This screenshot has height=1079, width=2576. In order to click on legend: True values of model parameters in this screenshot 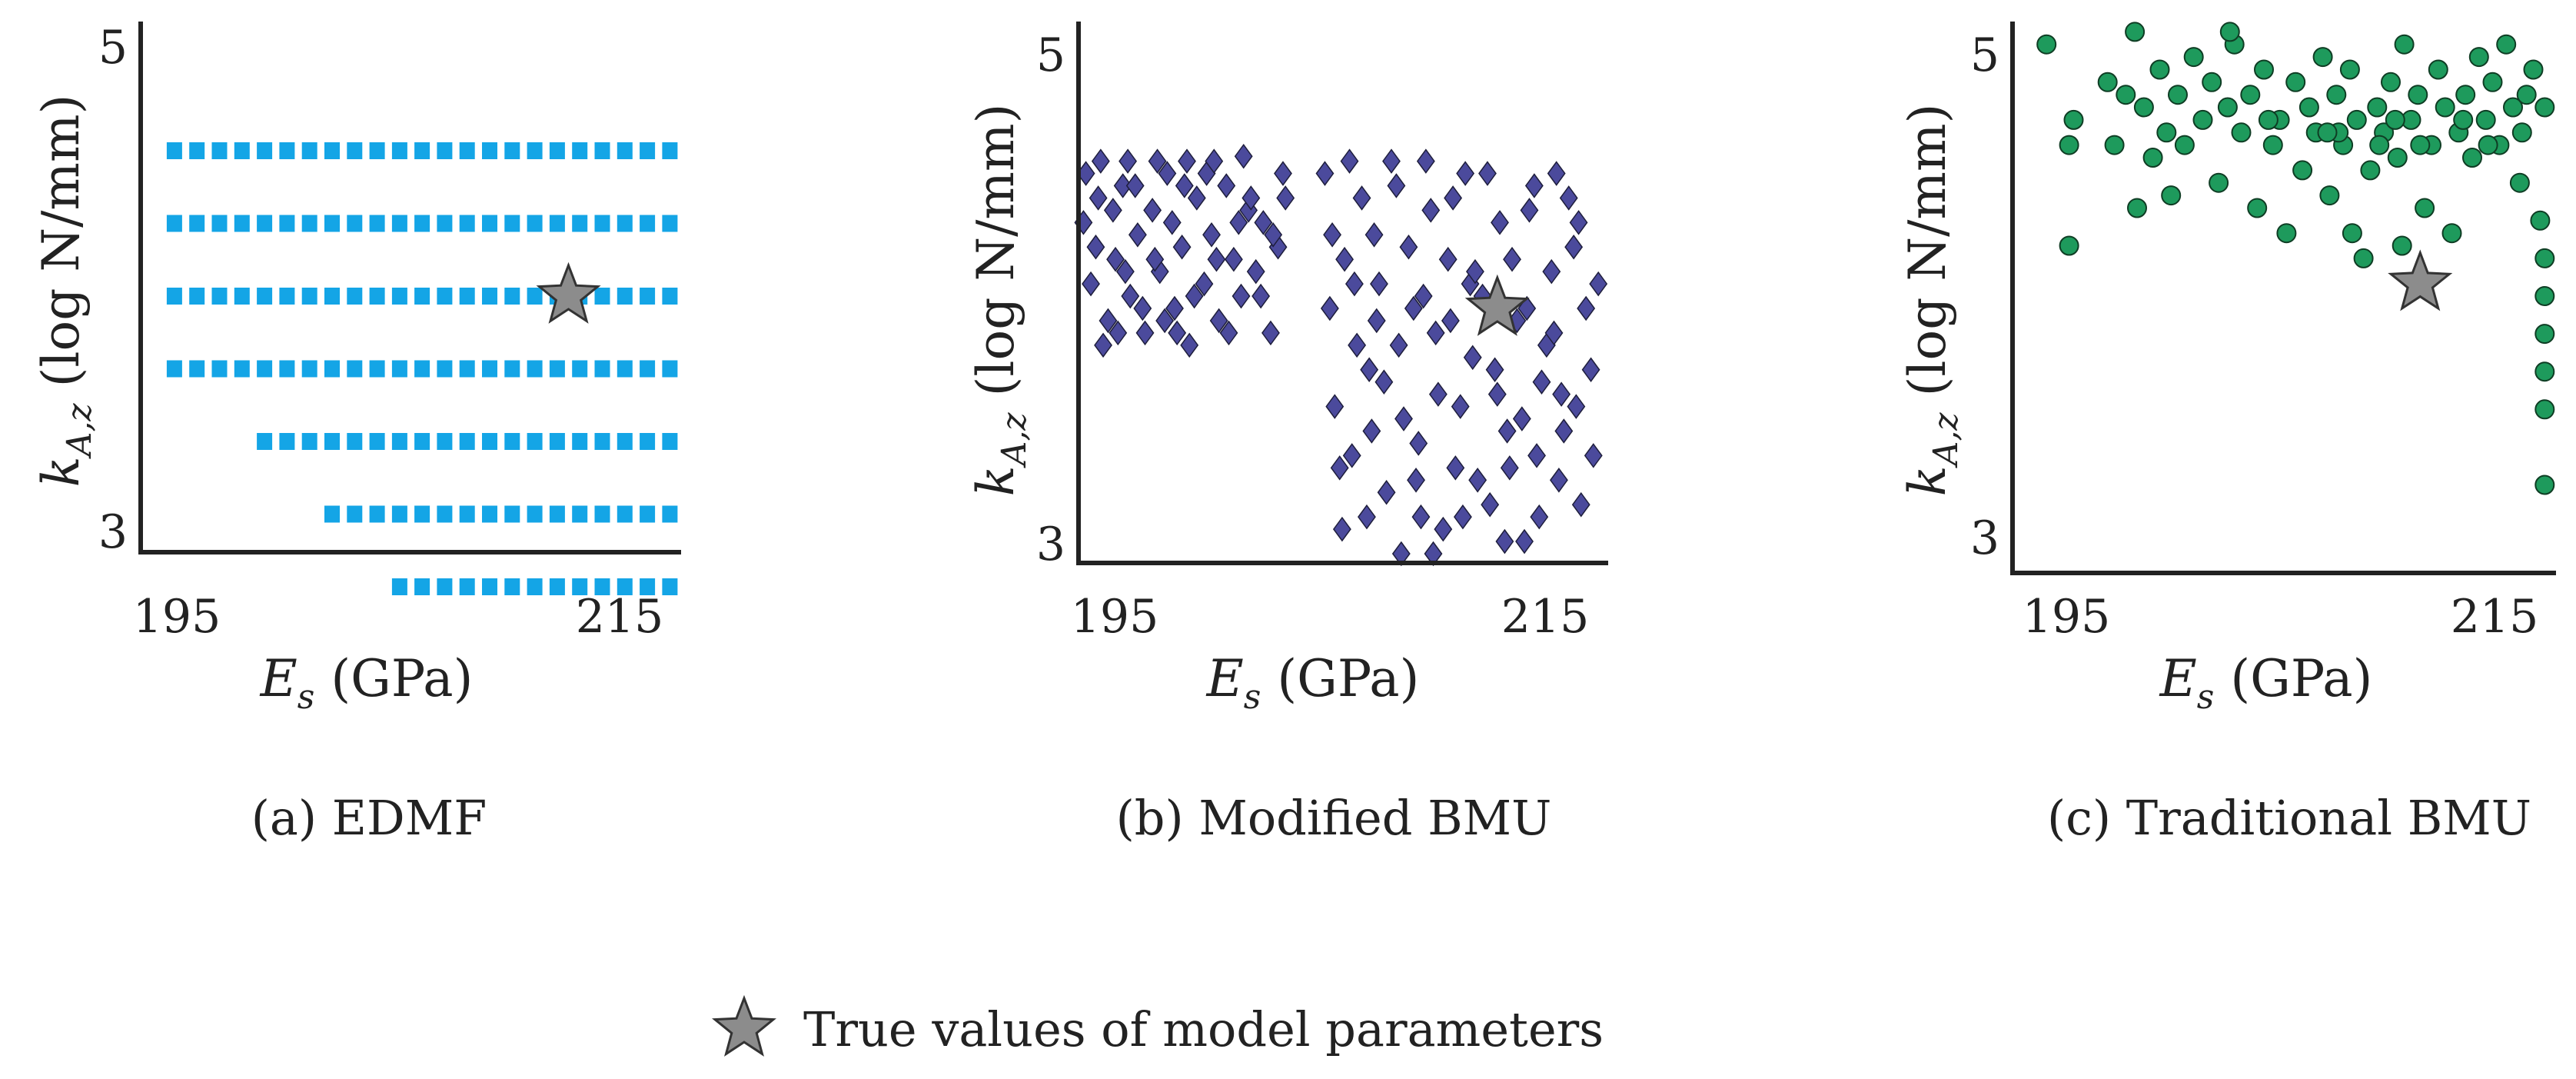, I will do `click(1158, 1025)`.